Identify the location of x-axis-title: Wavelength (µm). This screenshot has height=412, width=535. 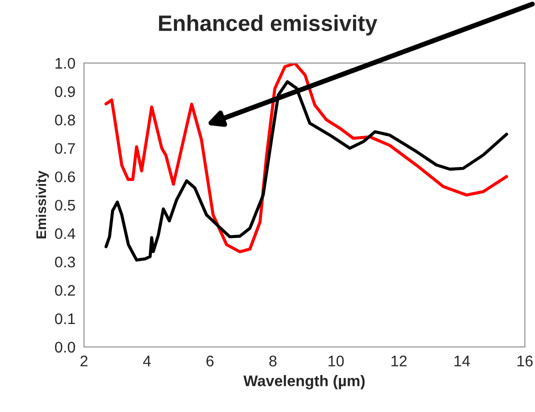
(304, 382).